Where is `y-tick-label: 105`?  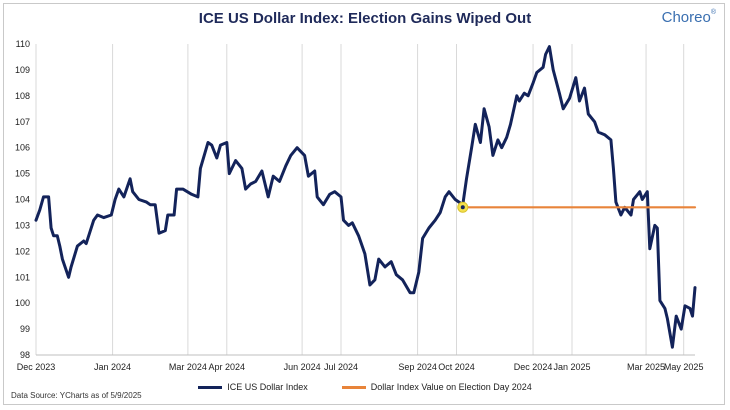 y-tick-label: 105 is located at coordinates (22, 174).